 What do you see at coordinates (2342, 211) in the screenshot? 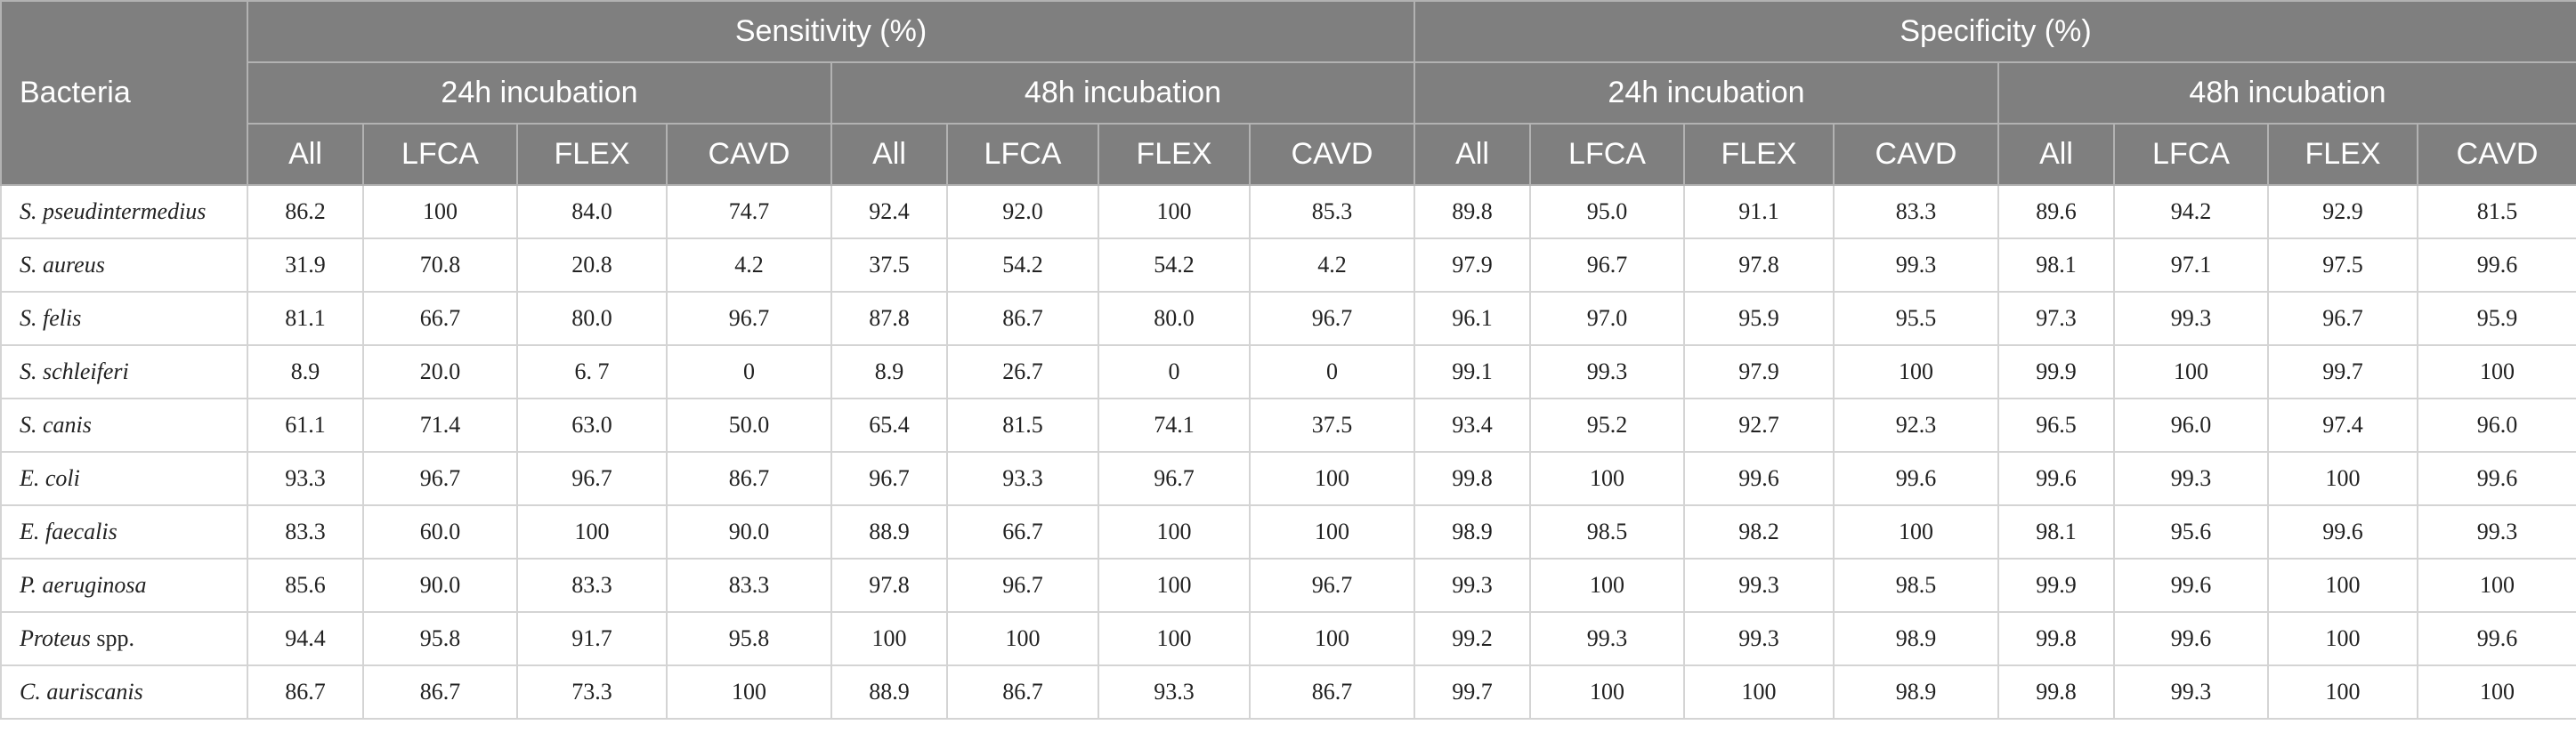
I see `value-cell: 92.9` at bounding box center [2342, 211].